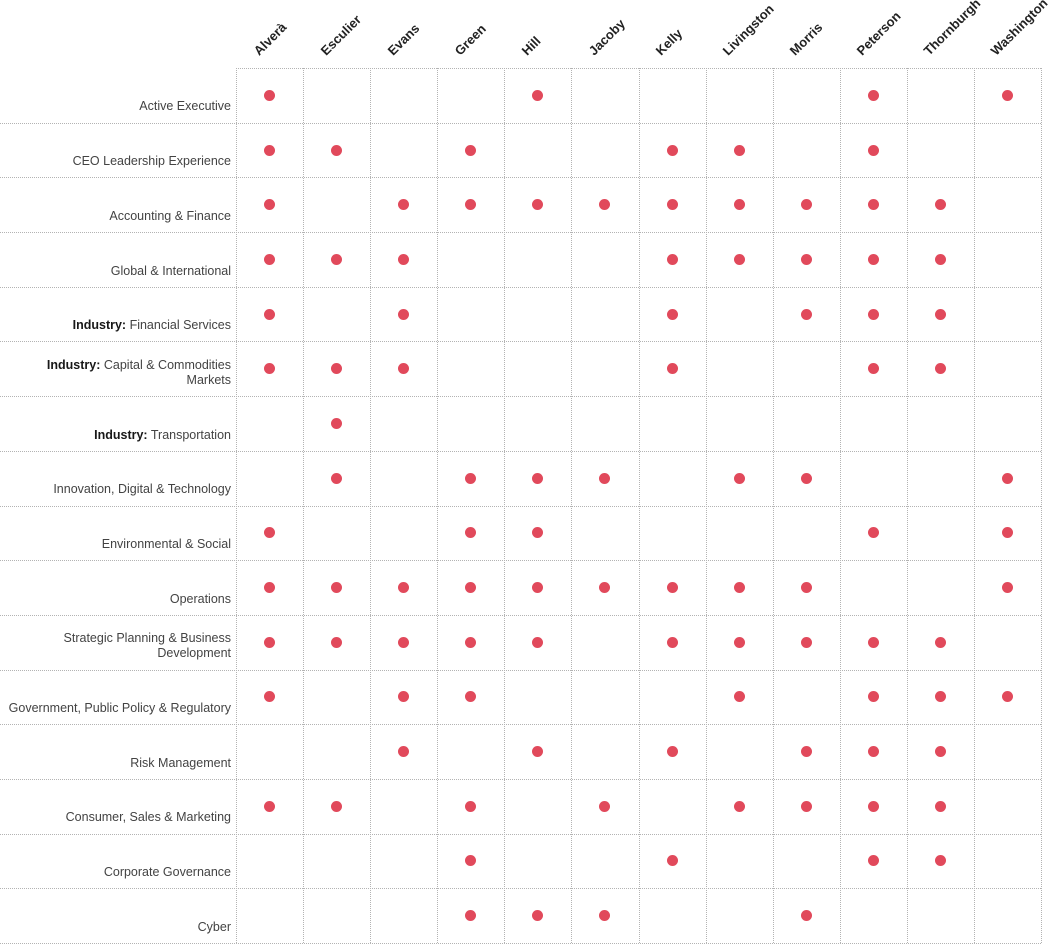 Image resolution: width=1057 pixels, height=945 pixels. I want to click on row-label-text: Consumer, Sales & Marketing, so click(148, 817).